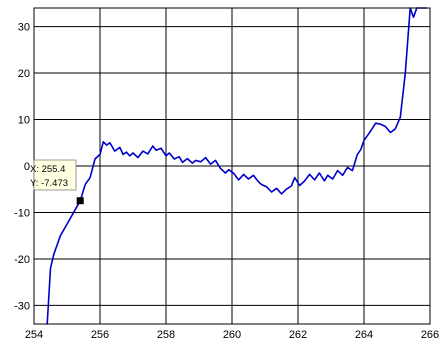 Image resolution: width=441 pixels, height=342 pixels. Describe the element at coordinates (22, 213) in the screenshot. I see `y-tick-label: -10` at that location.